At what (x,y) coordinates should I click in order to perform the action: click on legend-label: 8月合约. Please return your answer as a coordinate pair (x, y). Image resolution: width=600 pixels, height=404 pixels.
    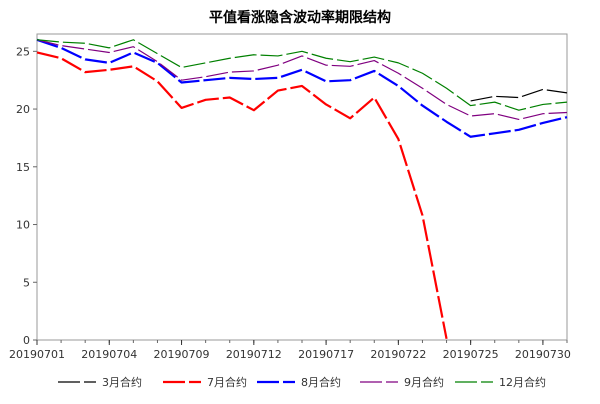
    Looking at the image, I should click on (321, 382).